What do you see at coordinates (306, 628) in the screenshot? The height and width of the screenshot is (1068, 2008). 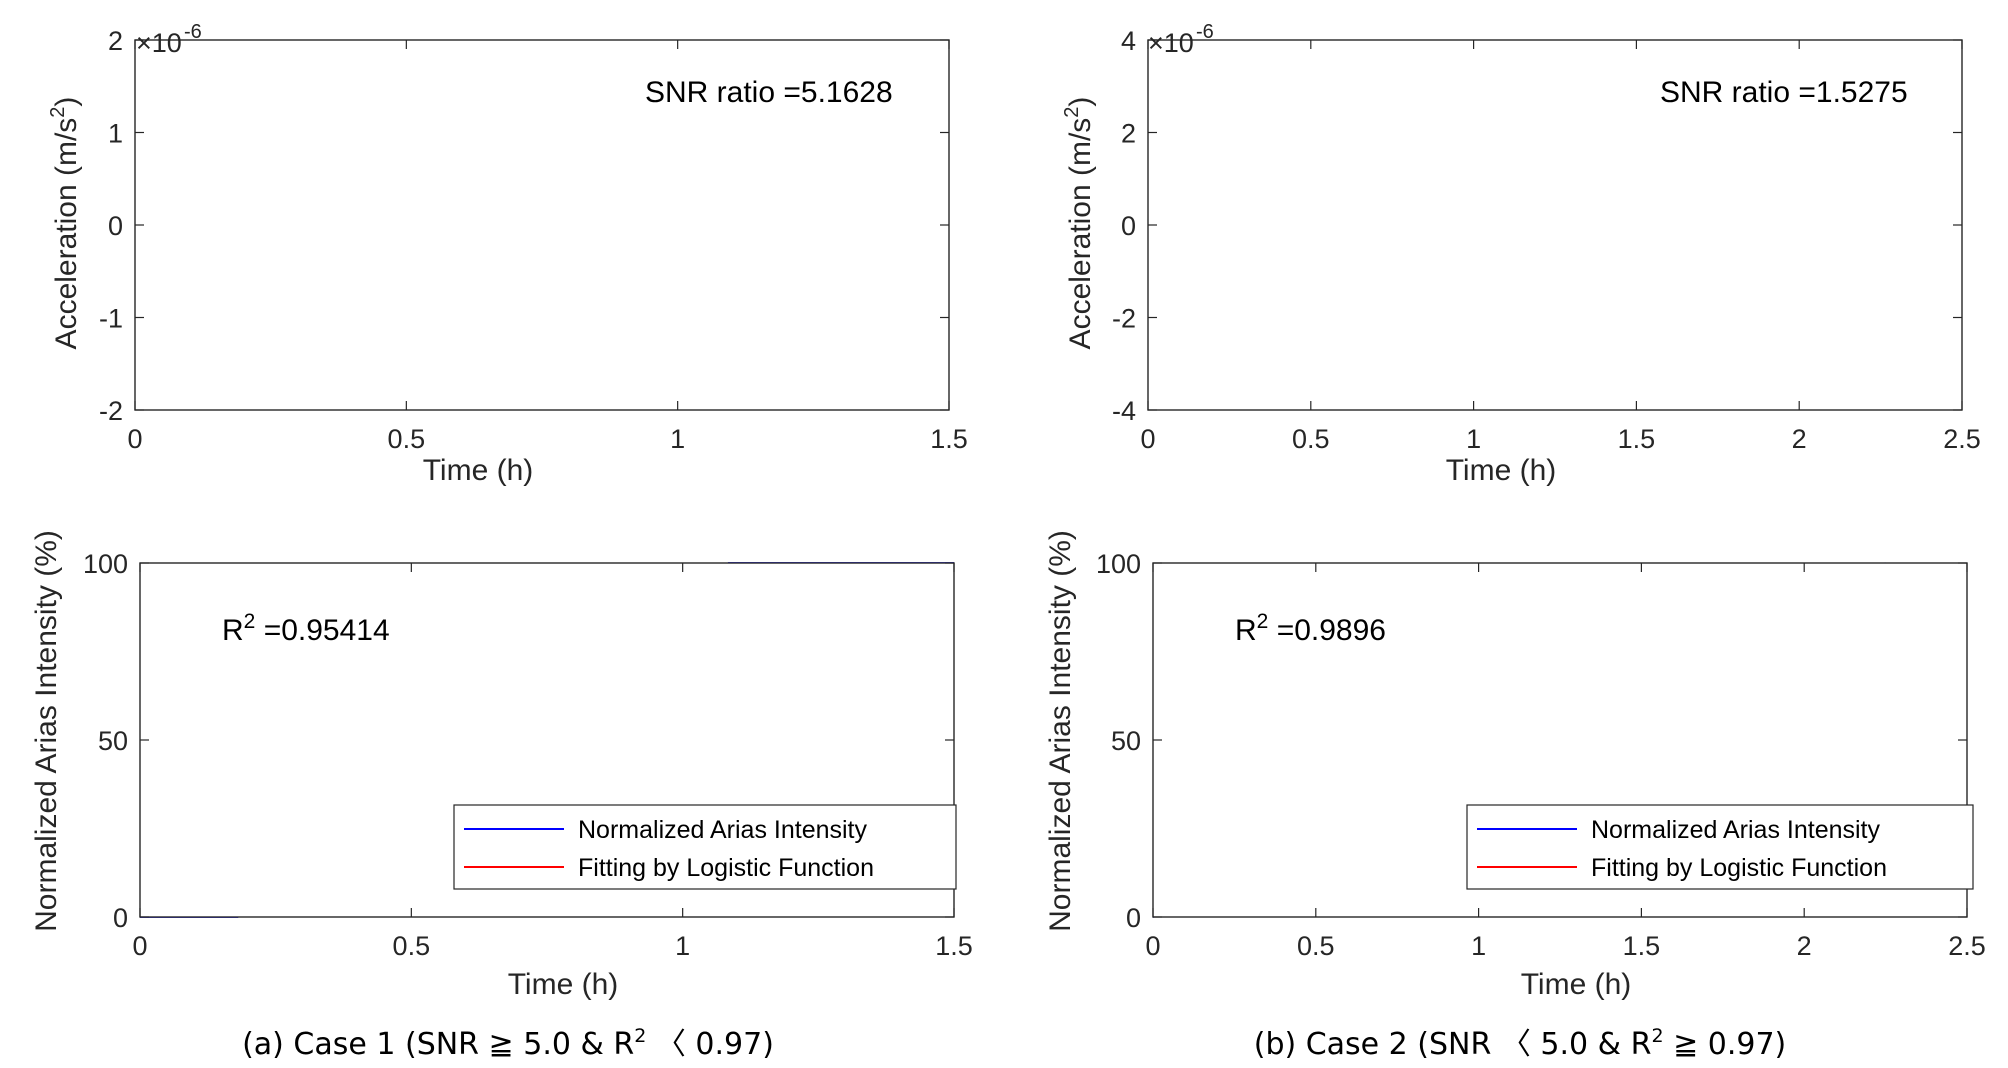 I see `r2-annotation: R2 =0.95414` at bounding box center [306, 628].